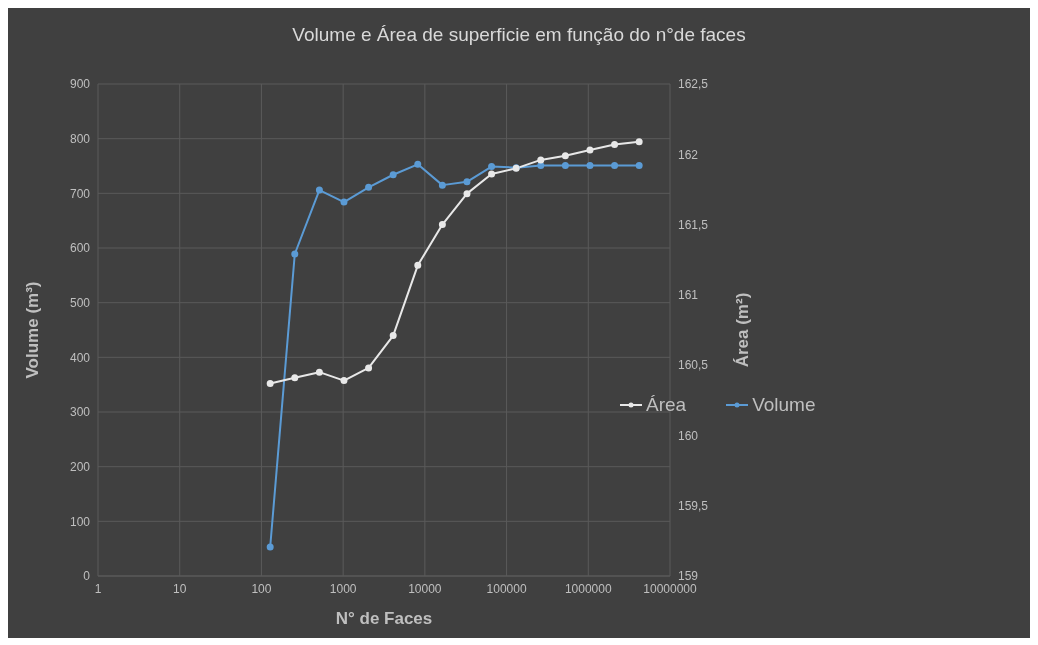  Describe the element at coordinates (693, 505) in the screenshot. I see `y2-tick-label: 159,5` at that location.